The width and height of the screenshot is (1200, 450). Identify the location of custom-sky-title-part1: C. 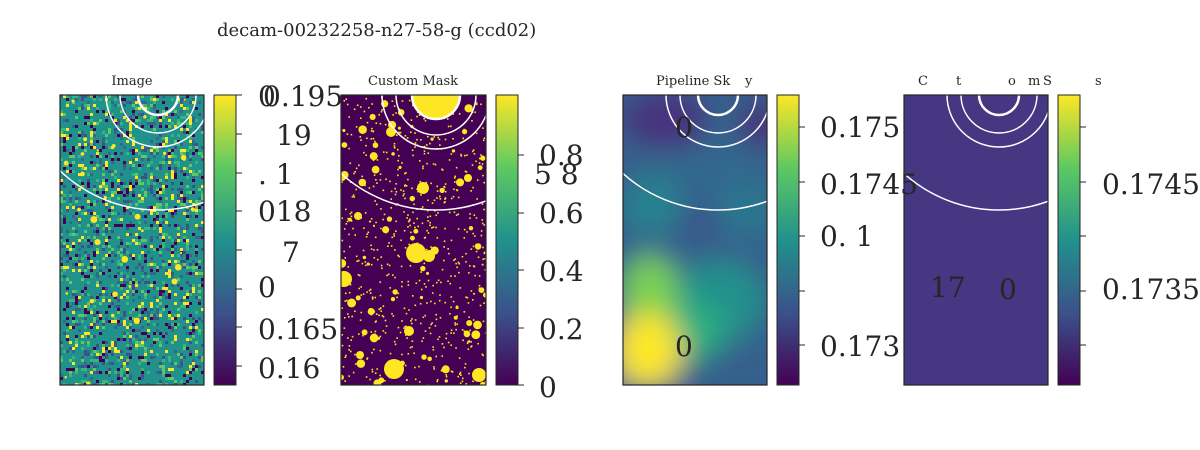
(923, 81).